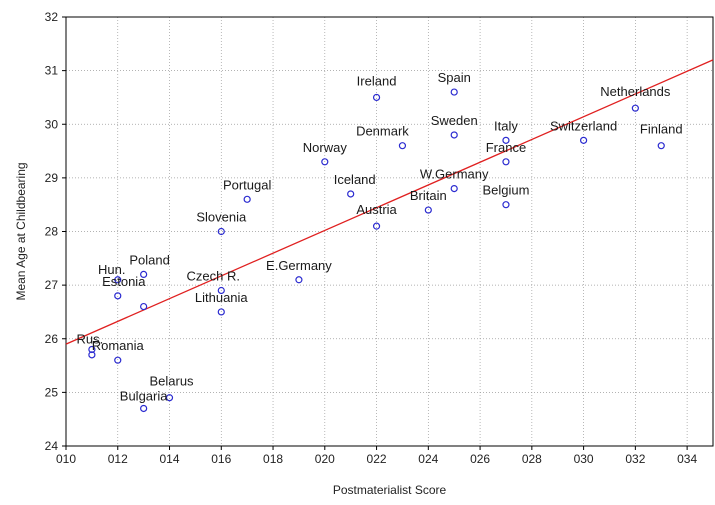 The image size is (715, 505). I want to click on point-label: Italy, so click(506, 125).